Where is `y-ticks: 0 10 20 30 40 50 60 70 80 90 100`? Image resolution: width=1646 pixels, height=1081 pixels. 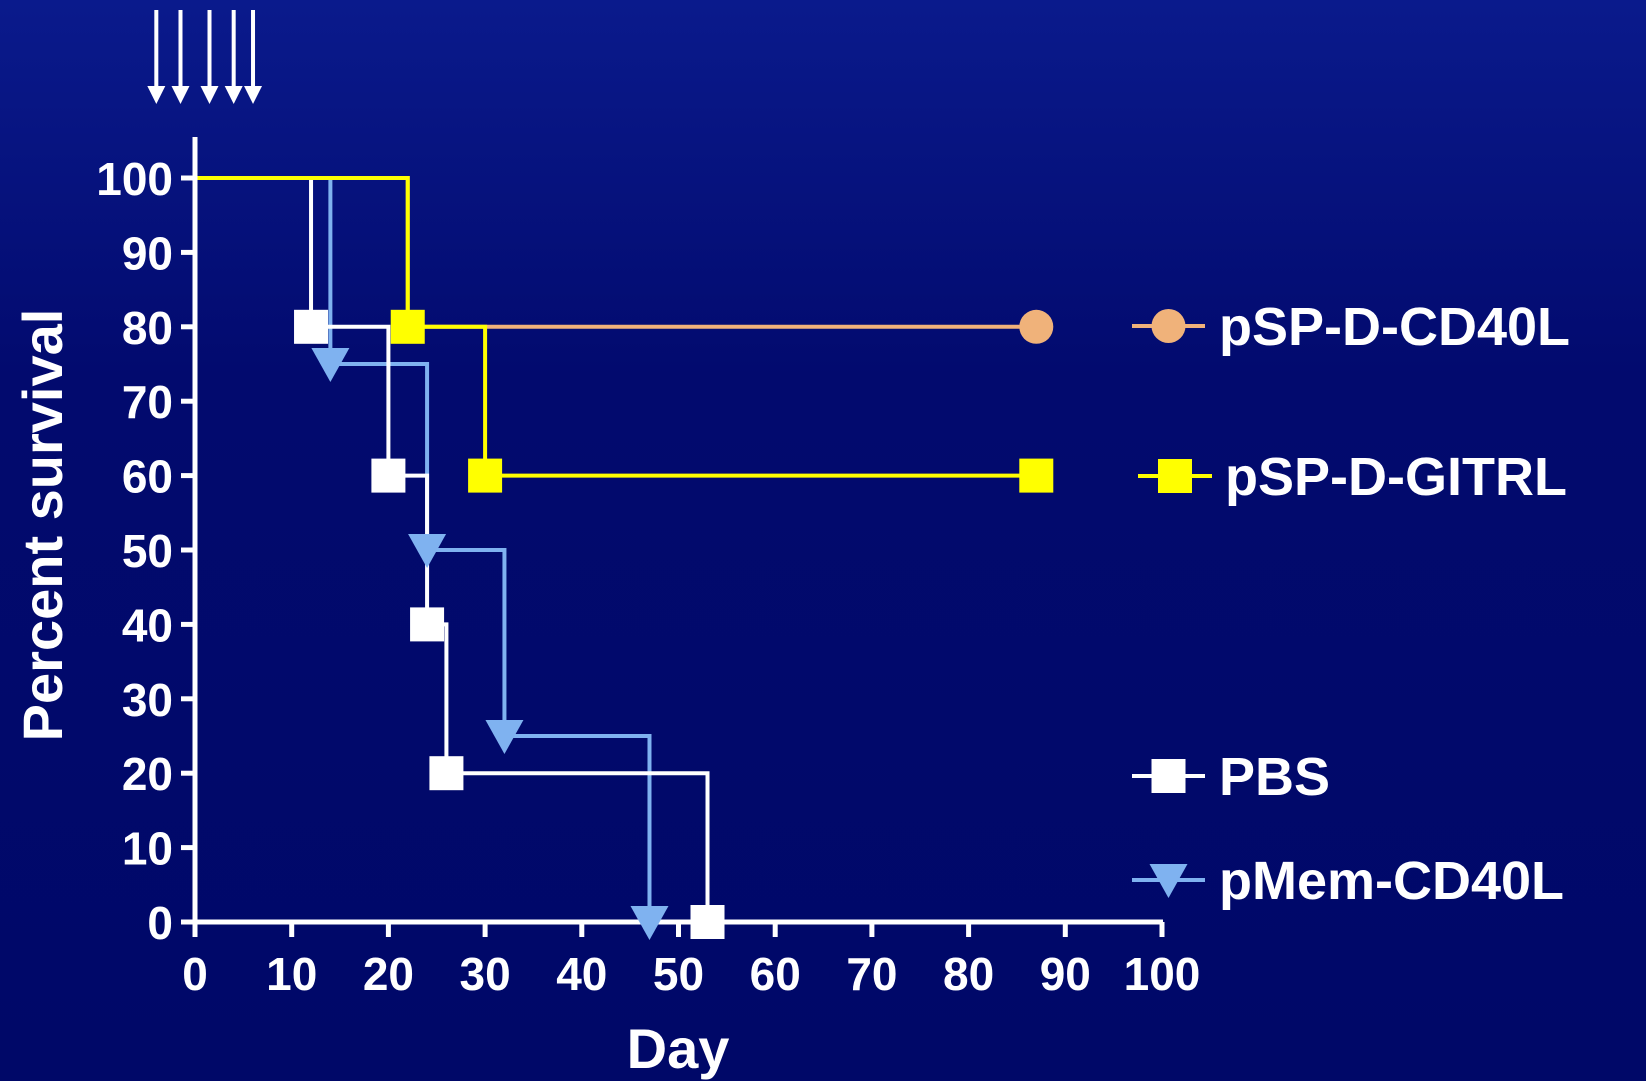 y-ticks: 0 10 20 30 40 50 60 70 80 90 100 is located at coordinates (145, 551).